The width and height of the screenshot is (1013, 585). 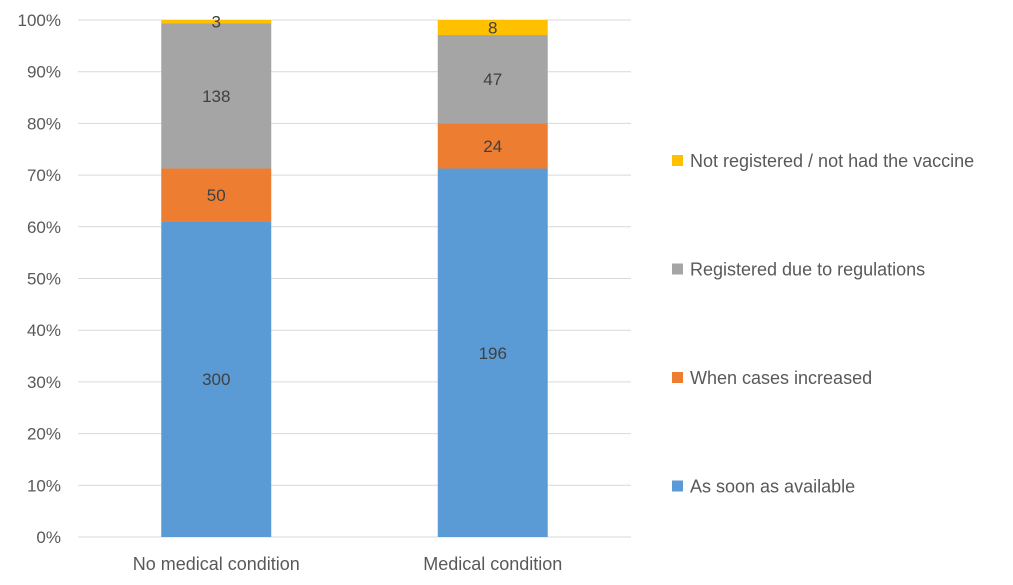 What do you see at coordinates (44, 279) in the screenshot?
I see `y-tick-label: 50%` at bounding box center [44, 279].